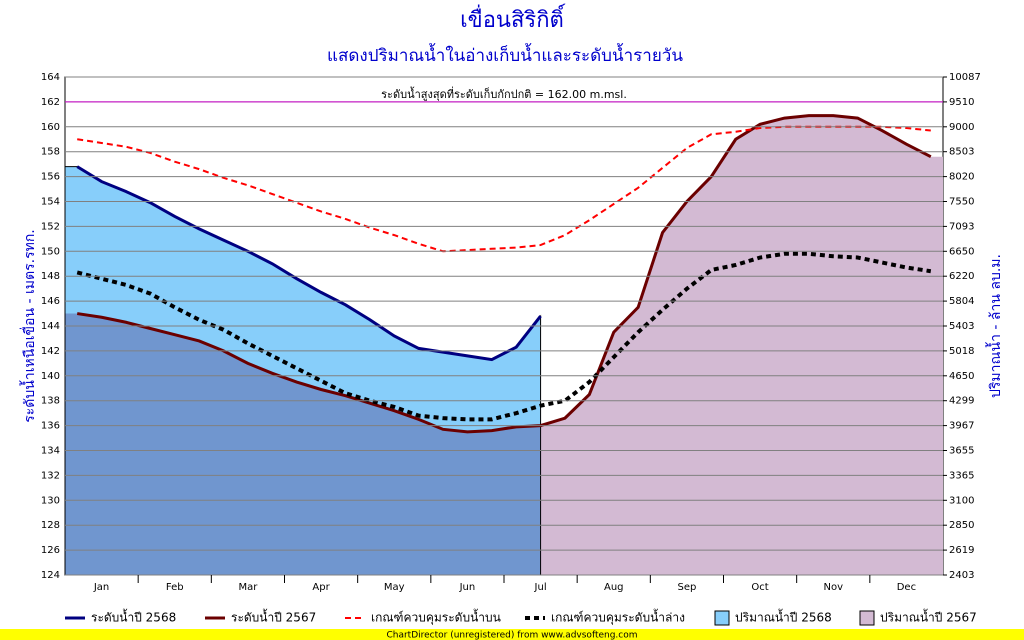 The height and width of the screenshot is (640, 1024). What do you see at coordinates (50, 127) in the screenshot?
I see `y-tick-label: 160` at bounding box center [50, 127].